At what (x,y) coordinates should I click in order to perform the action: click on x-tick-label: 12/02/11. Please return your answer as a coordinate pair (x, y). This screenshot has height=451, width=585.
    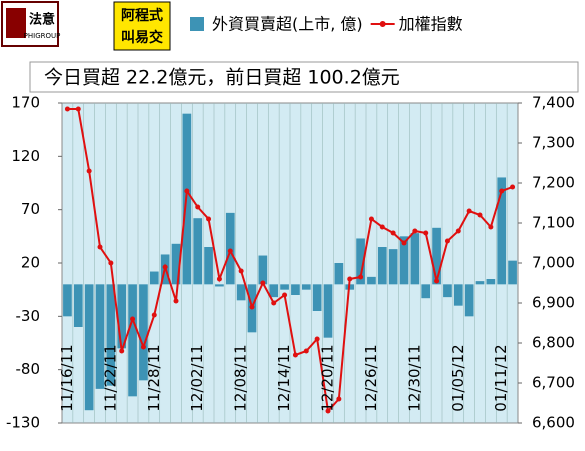
    Looking at the image, I should click on (197, 377).